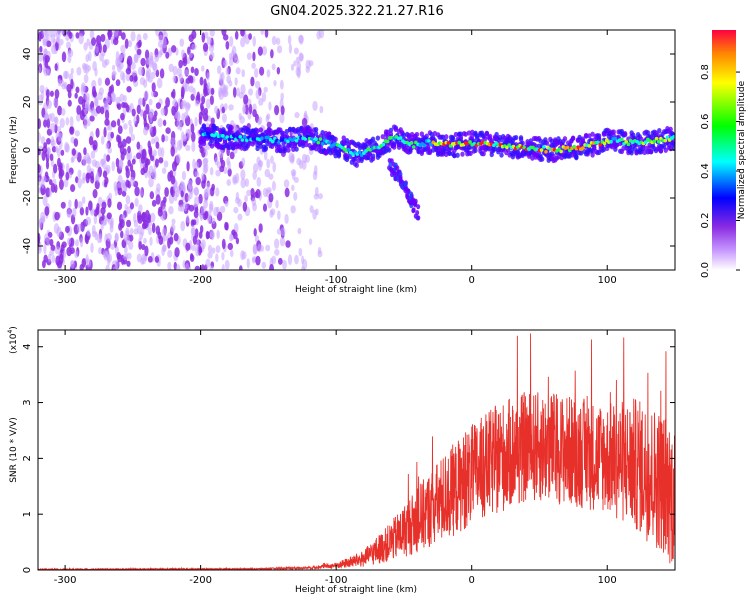 This screenshot has width=750, height=600. I want to click on colorbar-tick-label: 0.0, so click(705, 270).